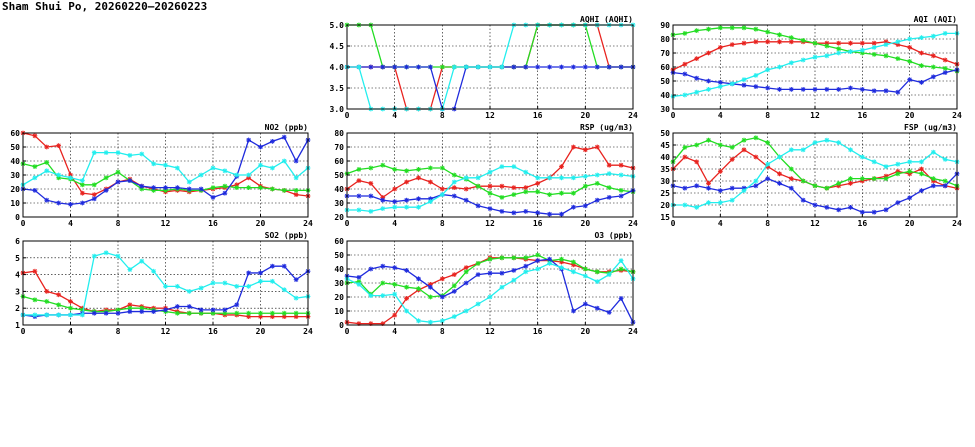  I want to click on y-tick-label: 15, so click(665, 217).